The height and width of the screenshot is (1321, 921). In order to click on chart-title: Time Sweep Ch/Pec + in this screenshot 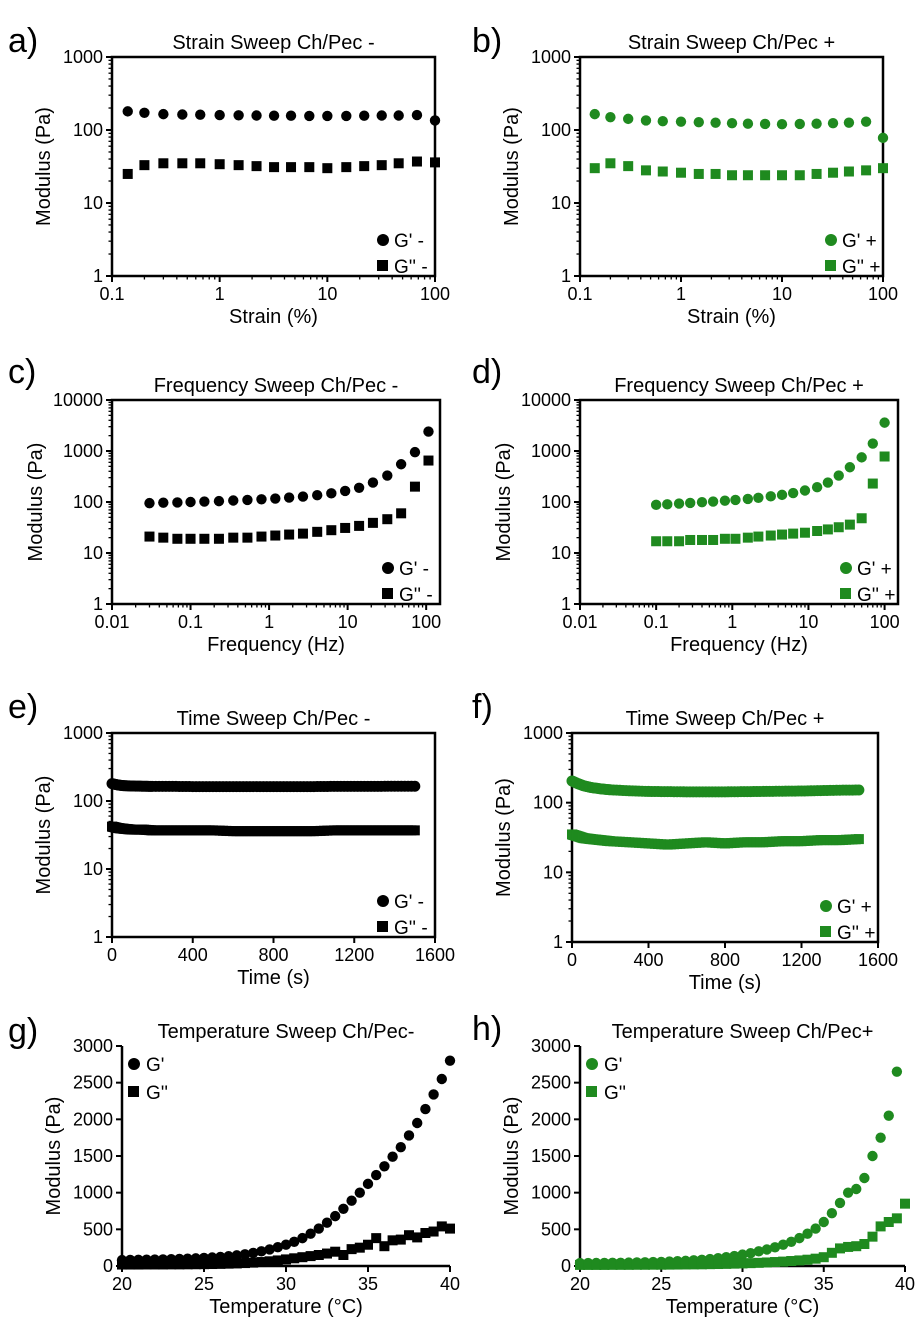, I will do `click(725, 719)`.